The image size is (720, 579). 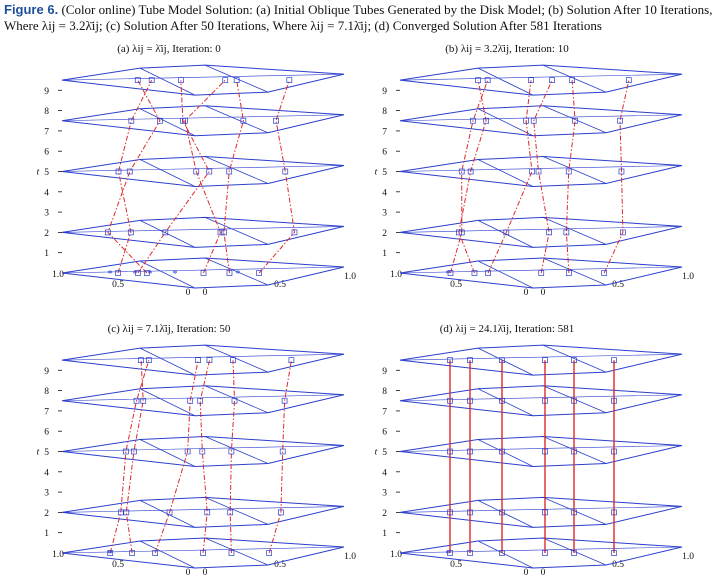 I want to click on panel-title-d: (d) λij = 24.1λ̄ij, Iteration: 581, so click(x=507, y=329).